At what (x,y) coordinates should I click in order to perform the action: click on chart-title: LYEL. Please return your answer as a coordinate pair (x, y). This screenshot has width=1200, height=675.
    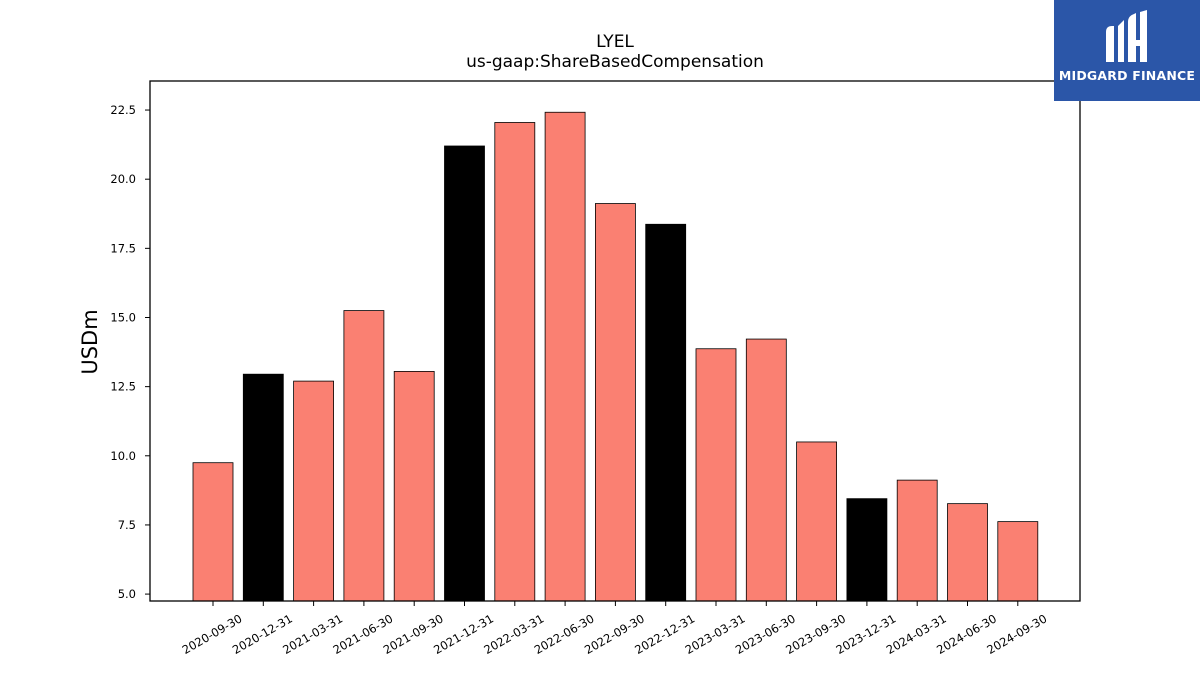
    Looking at the image, I should click on (615, 42).